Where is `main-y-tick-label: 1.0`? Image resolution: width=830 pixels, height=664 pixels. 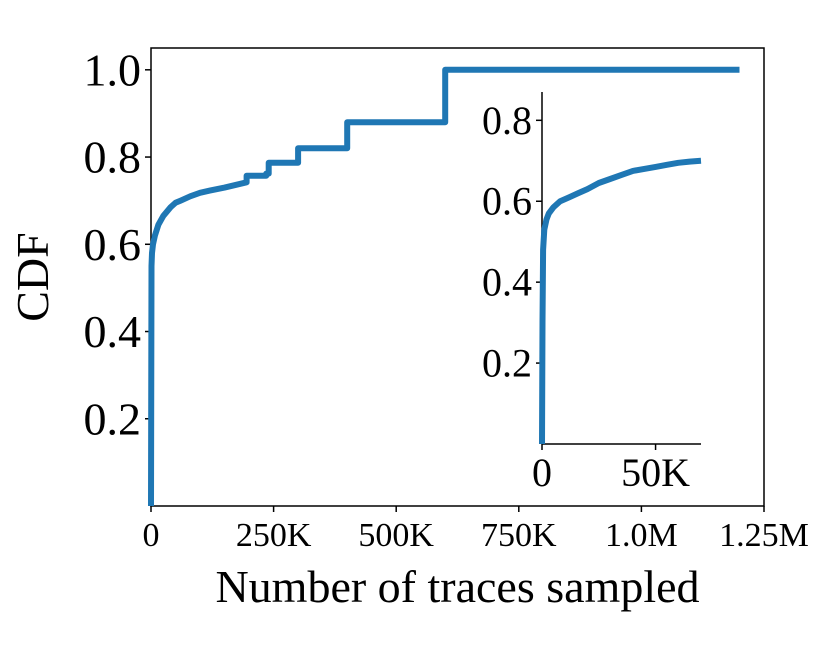 main-y-tick-label: 1.0 is located at coordinates (113, 69).